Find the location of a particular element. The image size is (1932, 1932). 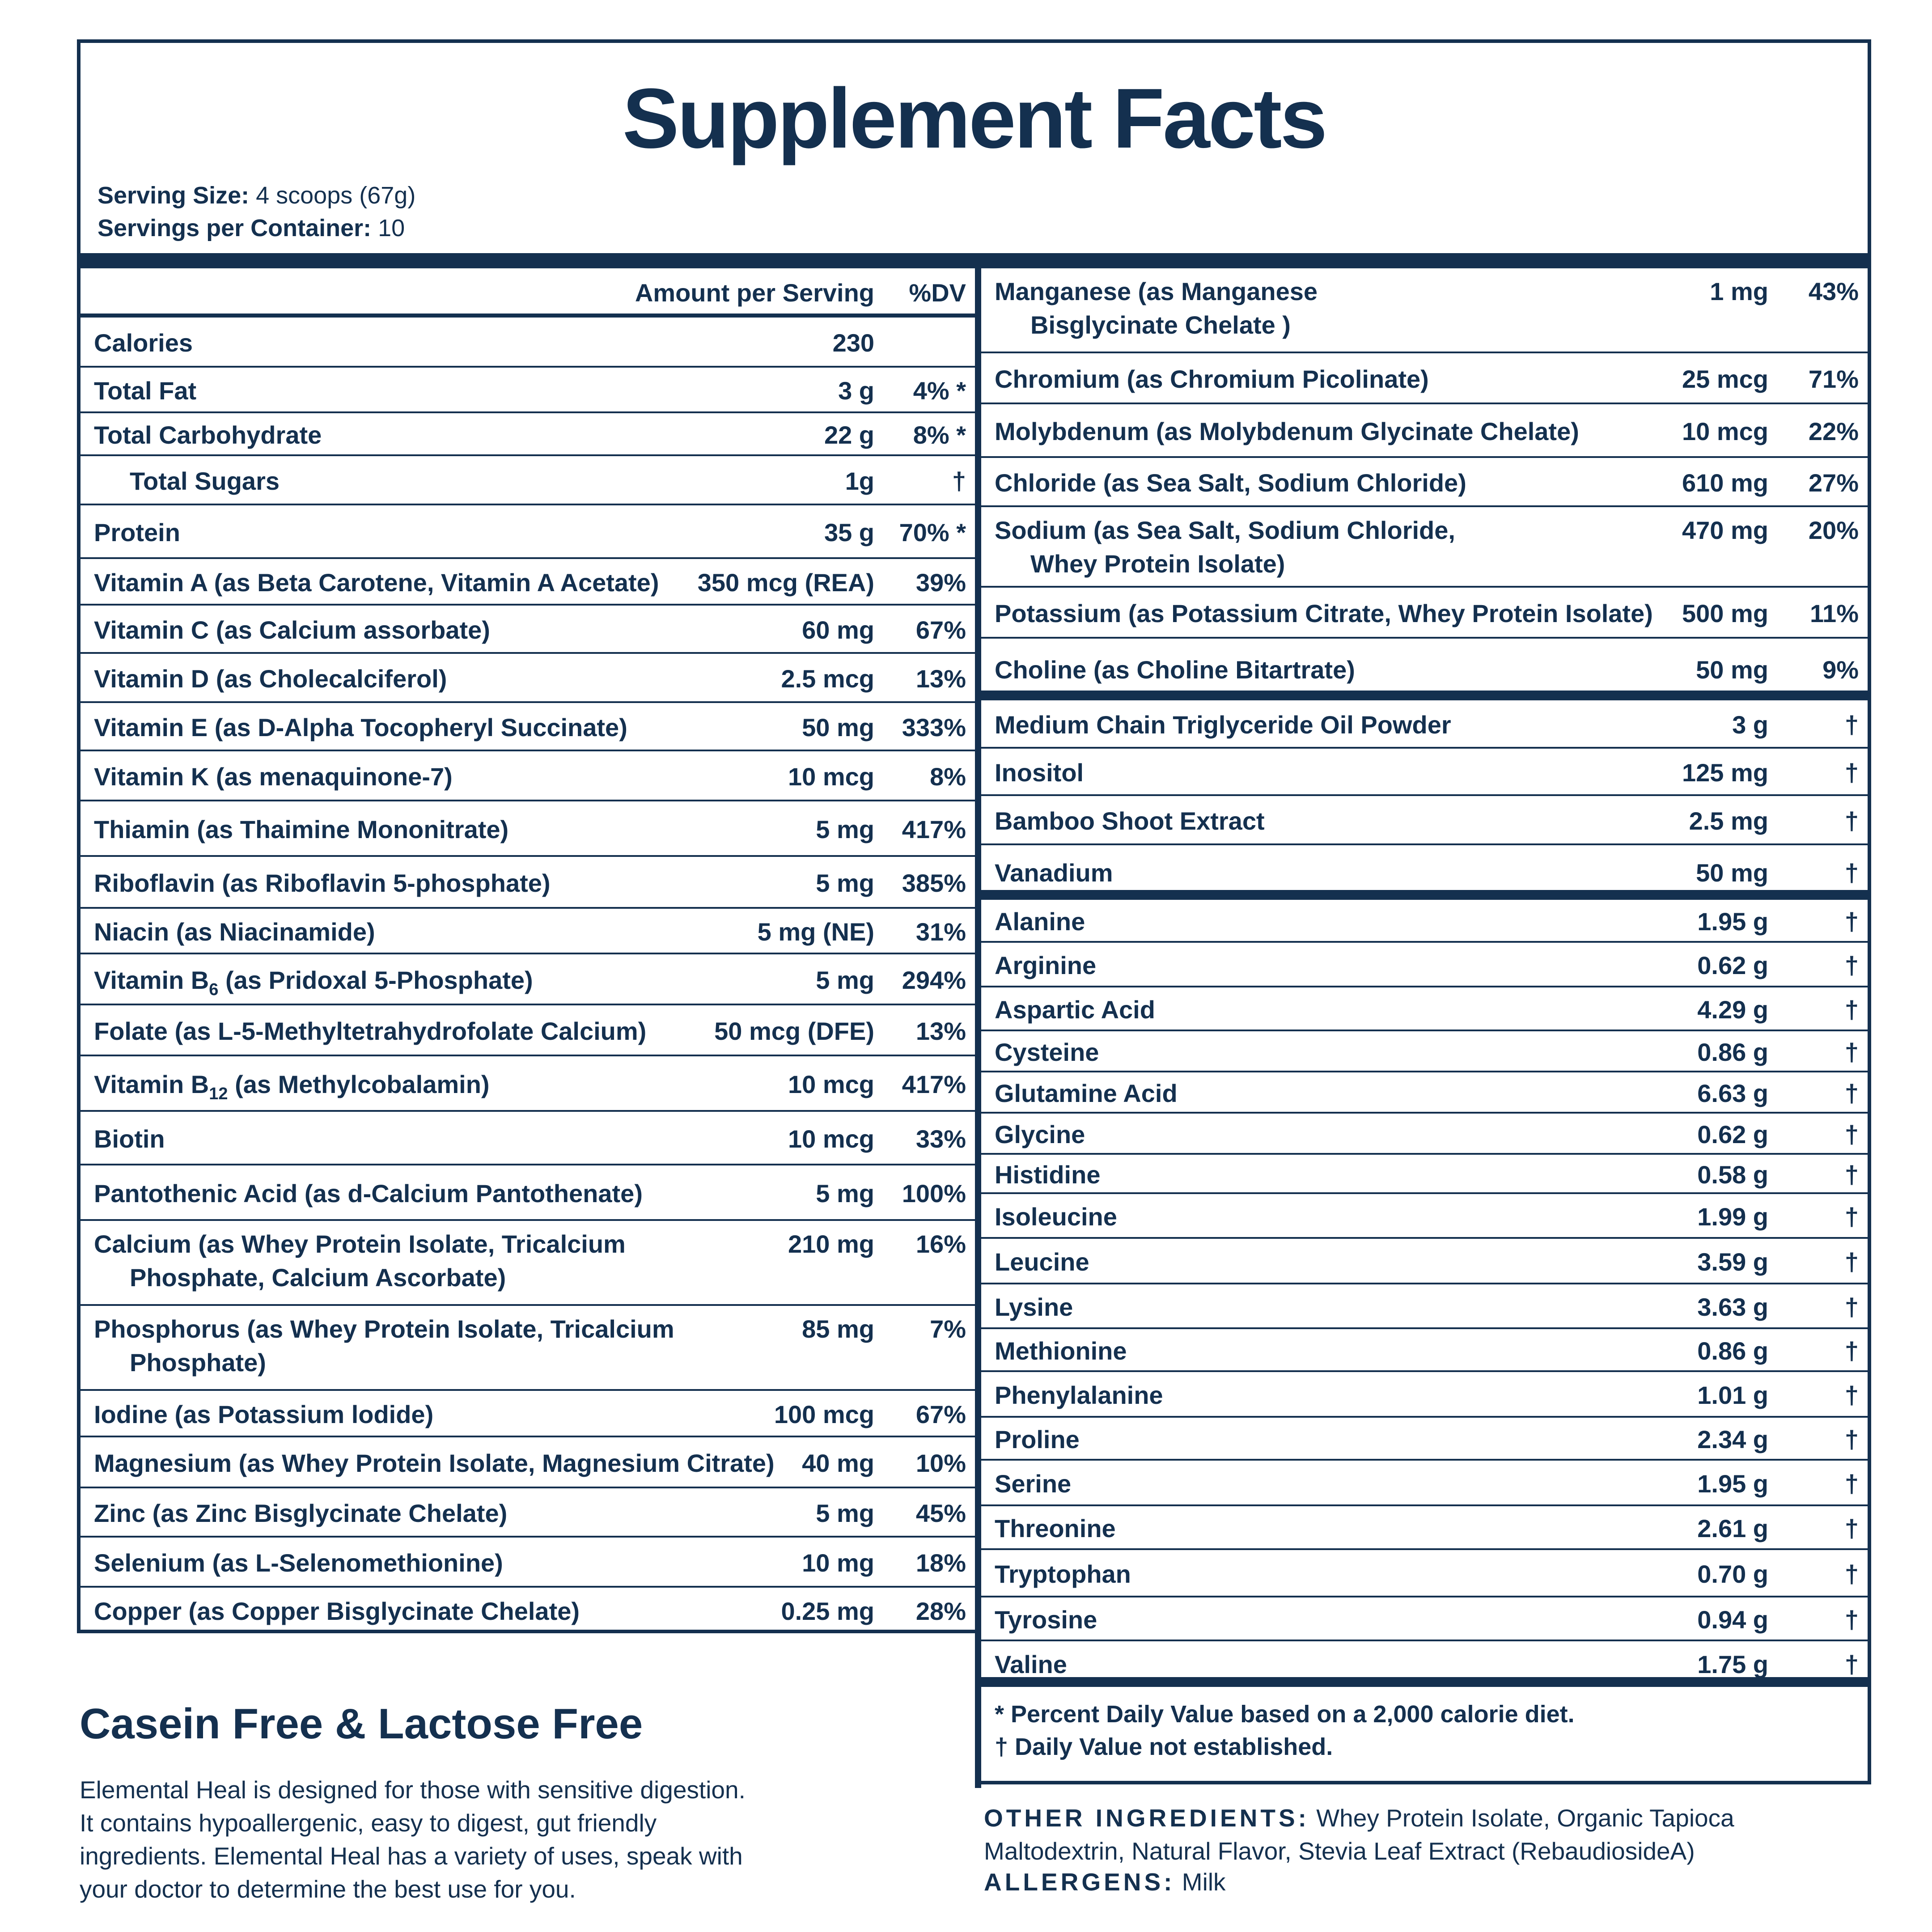

daily-value: 9% is located at coordinates (1840, 670).